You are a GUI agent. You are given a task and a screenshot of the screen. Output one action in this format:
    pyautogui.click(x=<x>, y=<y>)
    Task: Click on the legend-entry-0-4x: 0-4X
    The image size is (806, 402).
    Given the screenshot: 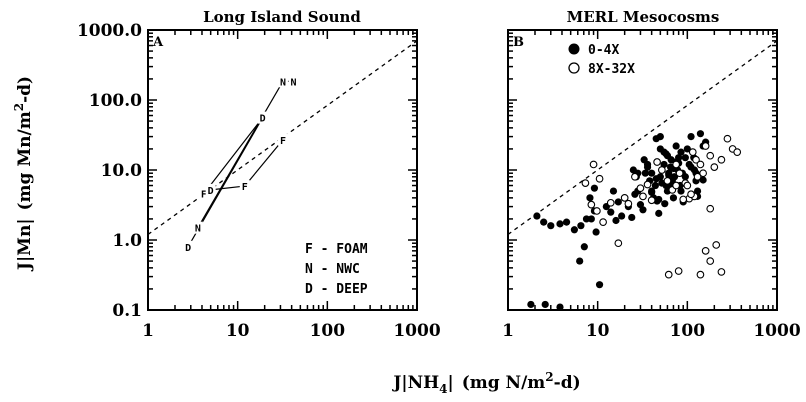 What is the action you would take?
    pyautogui.click(x=603, y=50)
    